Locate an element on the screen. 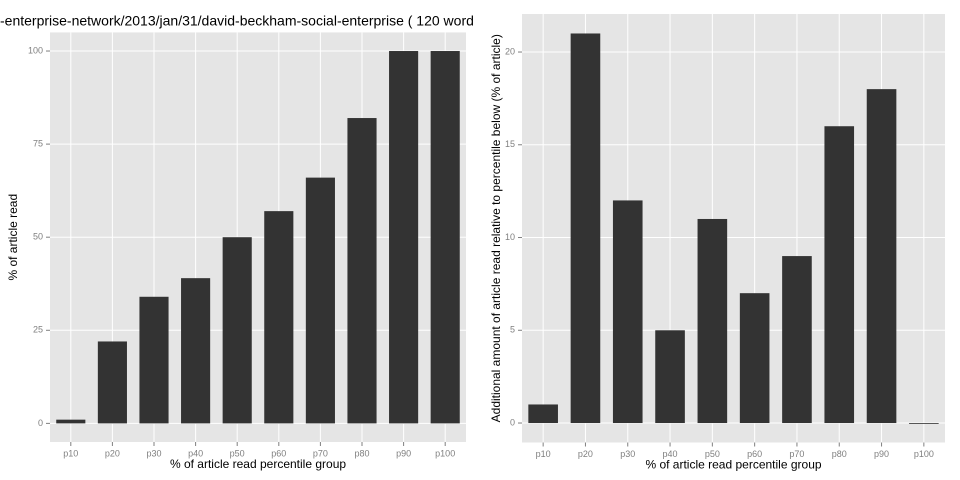  y-tick-label: 25 is located at coordinates (38, 330).